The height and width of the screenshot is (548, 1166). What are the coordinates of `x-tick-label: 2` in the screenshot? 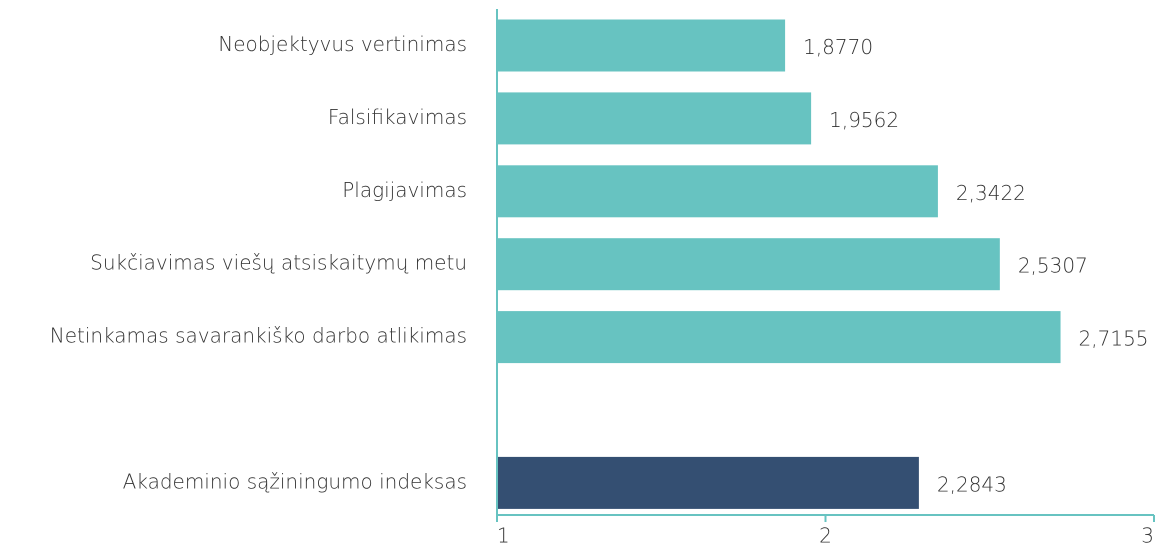 It's located at (825, 536).